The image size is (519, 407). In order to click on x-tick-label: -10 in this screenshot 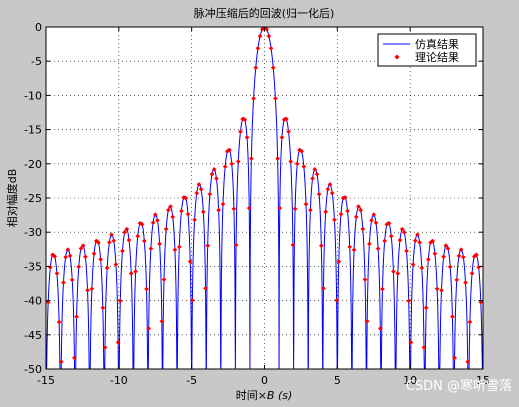, I will do `click(119, 380)`.